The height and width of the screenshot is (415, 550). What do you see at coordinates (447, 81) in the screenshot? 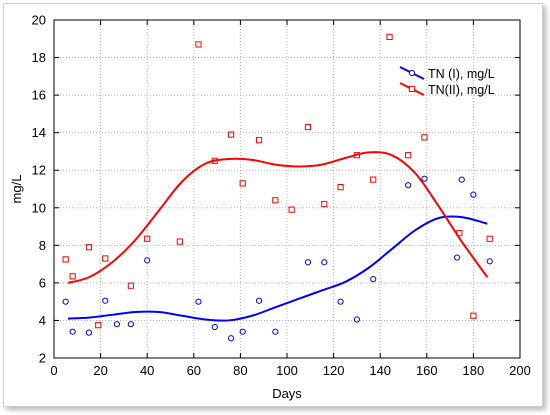
I see `legend: TN (I), mg/L TN(II), mg/L` at bounding box center [447, 81].